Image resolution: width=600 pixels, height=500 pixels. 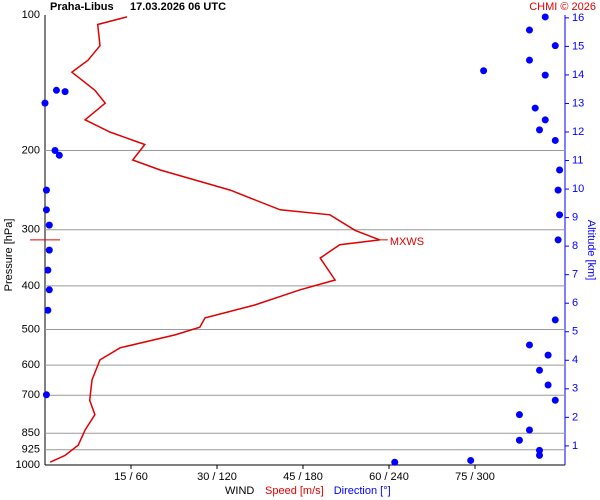 I want to click on y-tick-label: 1000, so click(x=28, y=465).